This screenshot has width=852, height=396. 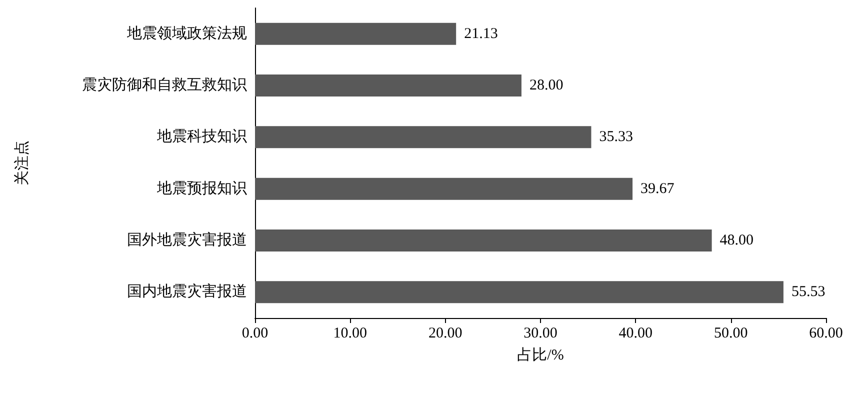 What do you see at coordinates (187, 240) in the screenshot?
I see `y-tick-label: 国外地震灾害报道` at bounding box center [187, 240].